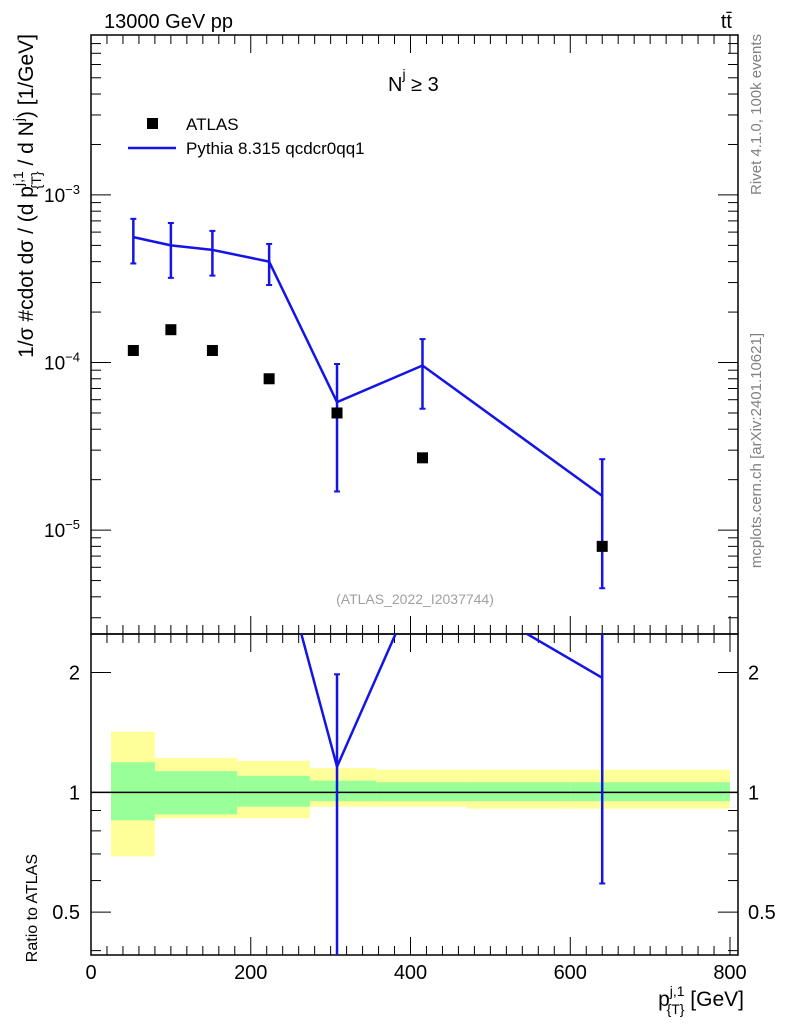 The width and height of the screenshot is (786, 1024). I want to click on ratio-y-tick-label: 1, so click(74, 793).